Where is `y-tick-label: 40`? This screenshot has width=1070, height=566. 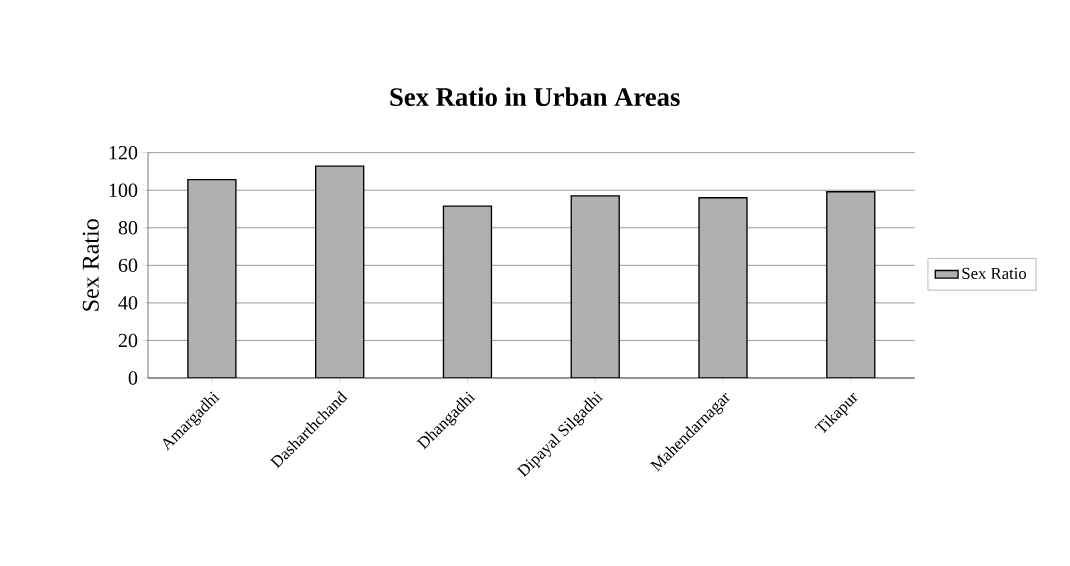 y-tick-label: 40 is located at coordinates (128, 303).